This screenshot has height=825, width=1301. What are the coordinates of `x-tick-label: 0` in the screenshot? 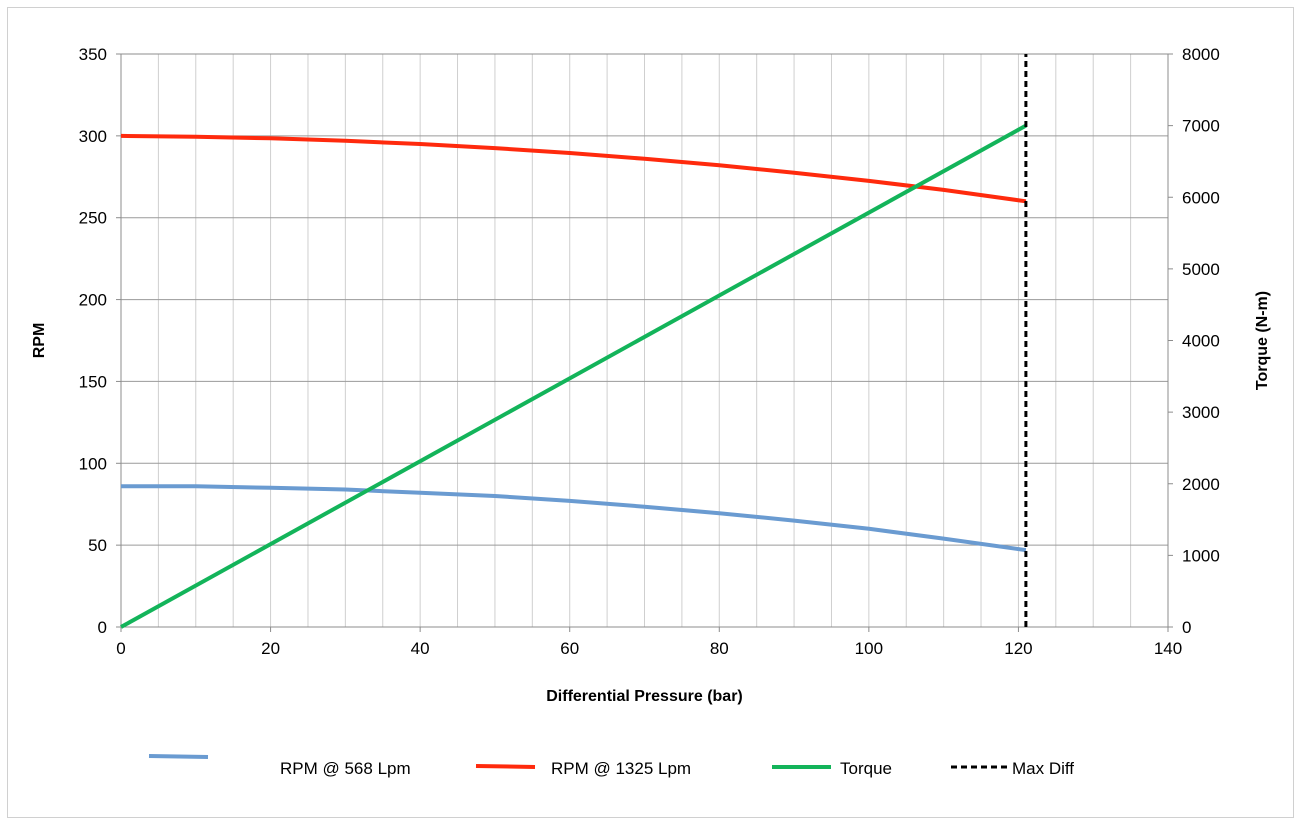 It's located at (120, 648).